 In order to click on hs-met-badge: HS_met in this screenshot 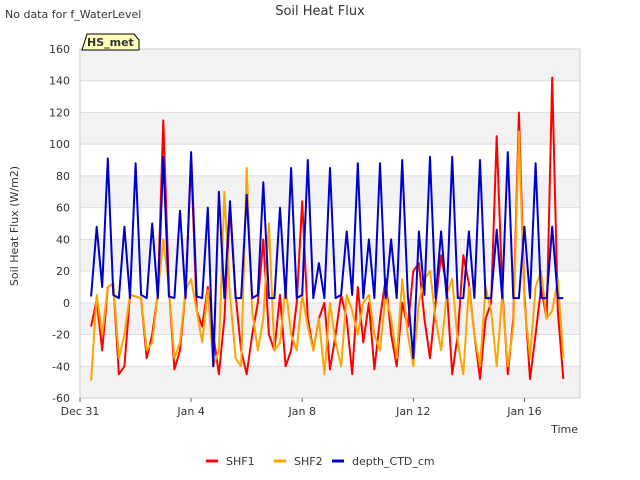, I will do `click(110, 42)`.